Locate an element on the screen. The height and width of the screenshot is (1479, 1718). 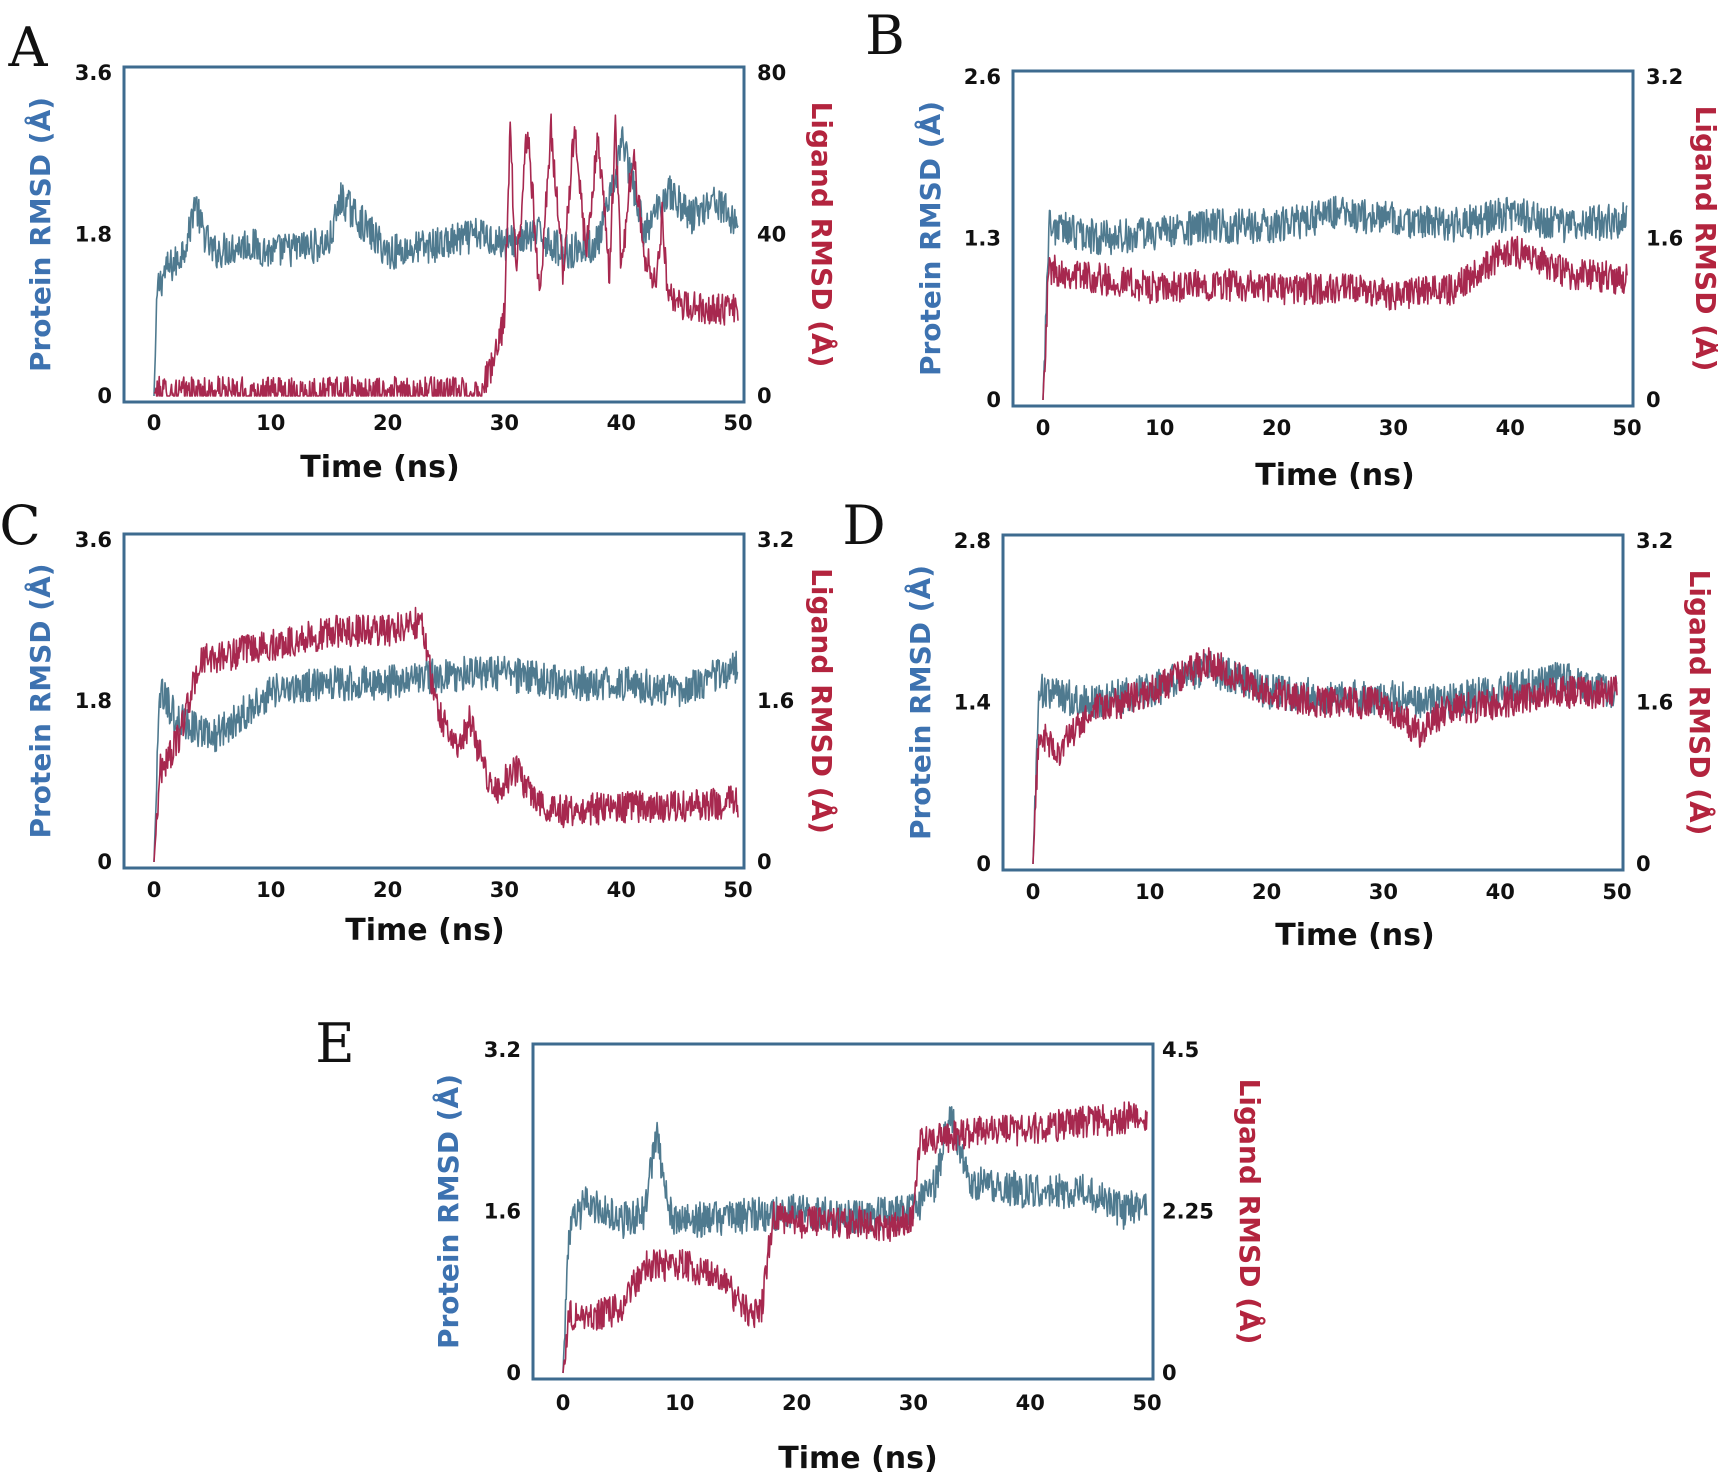
y-tick-label-left: 1.4 is located at coordinates (972, 703).